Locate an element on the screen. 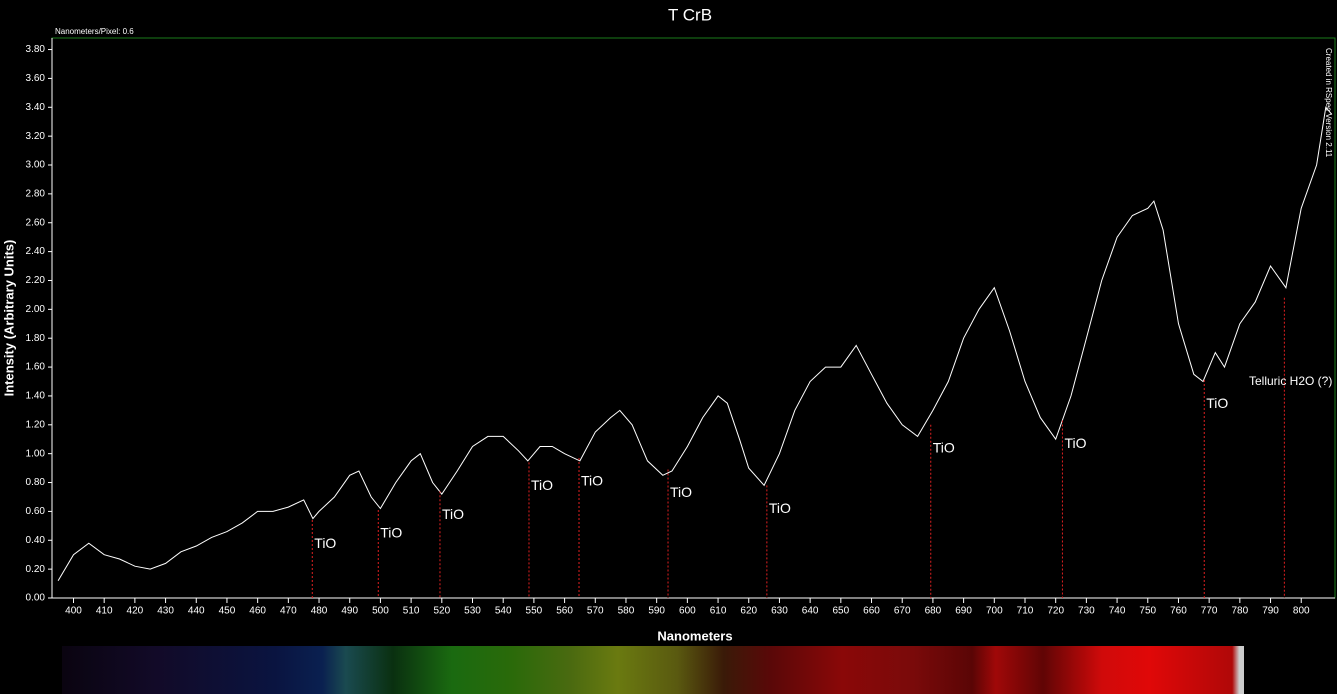 Image resolution: width=1337 pixels, height=694 pixels. y-tick-label: 3.00 is located at coordinates (36, 165).